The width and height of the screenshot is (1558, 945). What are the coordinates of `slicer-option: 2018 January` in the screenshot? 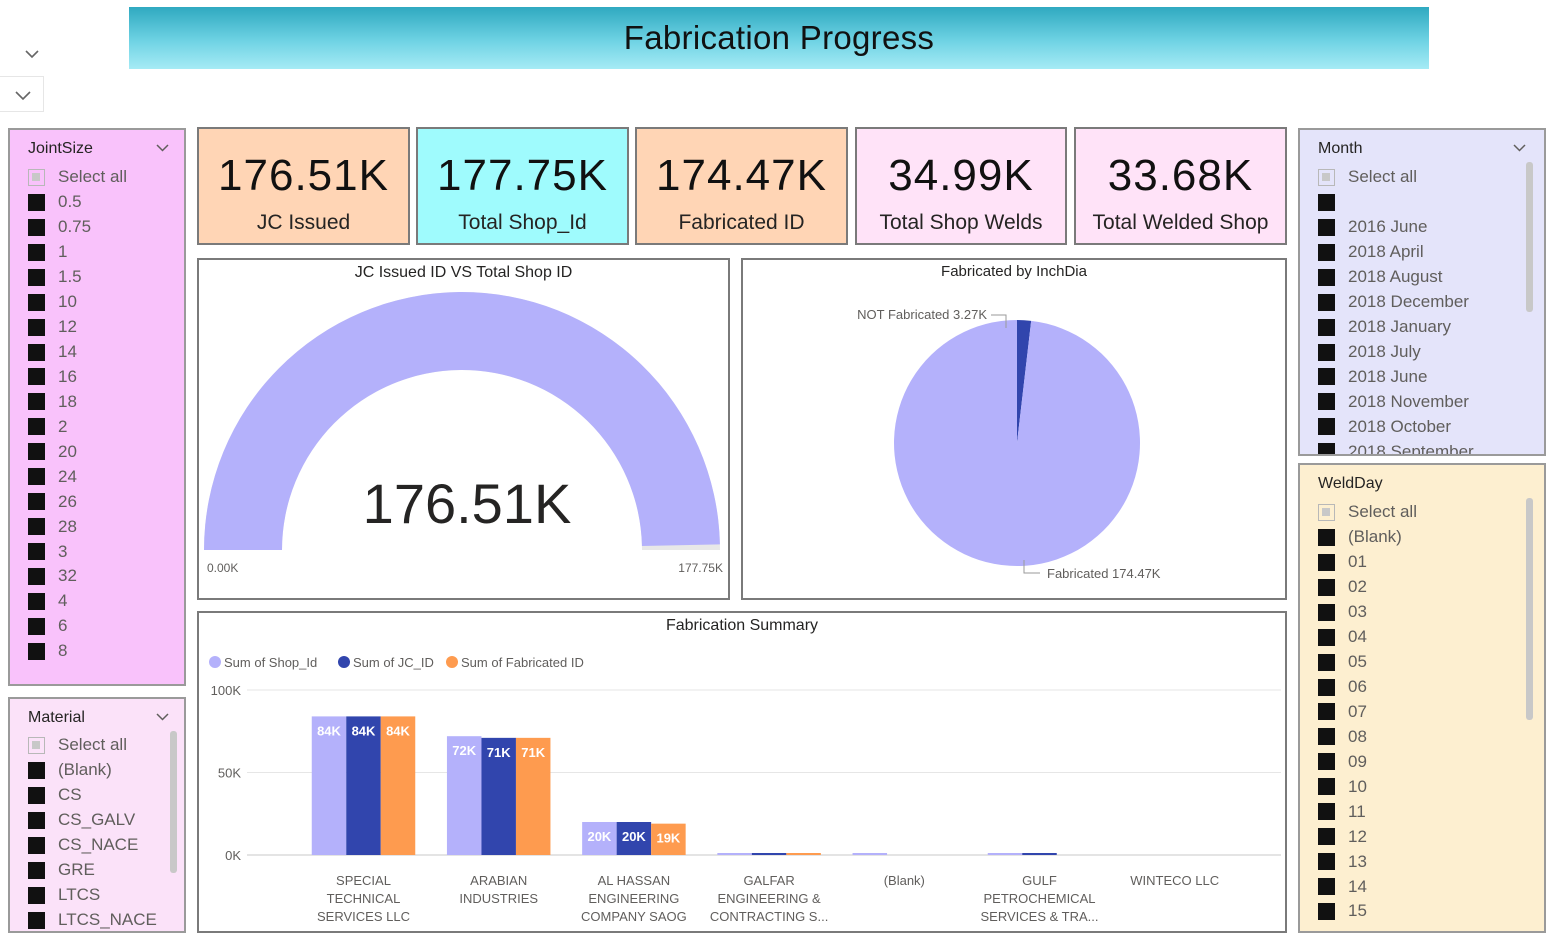 It's located at (1396, 327).